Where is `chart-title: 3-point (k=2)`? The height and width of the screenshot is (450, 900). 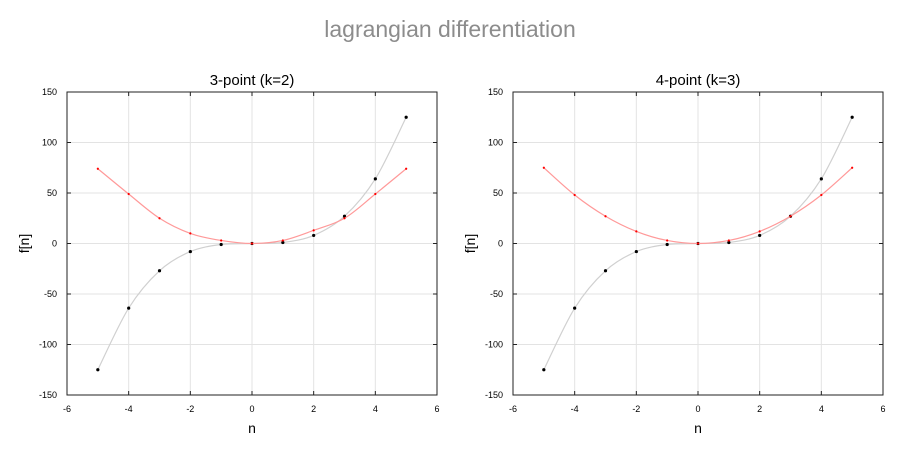 chart-title: 3-point (k=2) is located at coordinates (252, 80).